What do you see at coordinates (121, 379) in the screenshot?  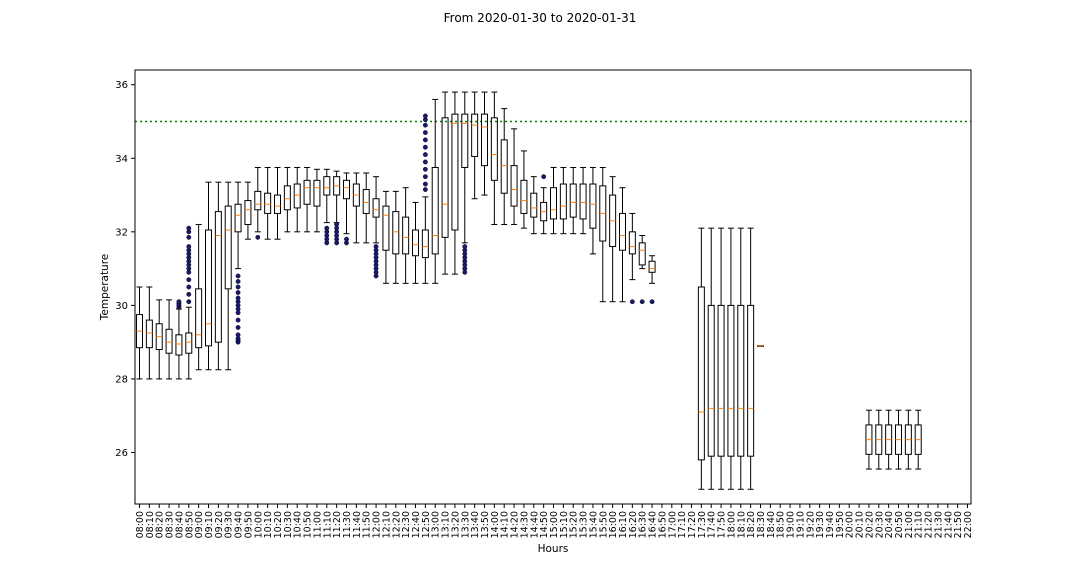 I see `y-tick-label: 28` at bounding box center [121, 379].